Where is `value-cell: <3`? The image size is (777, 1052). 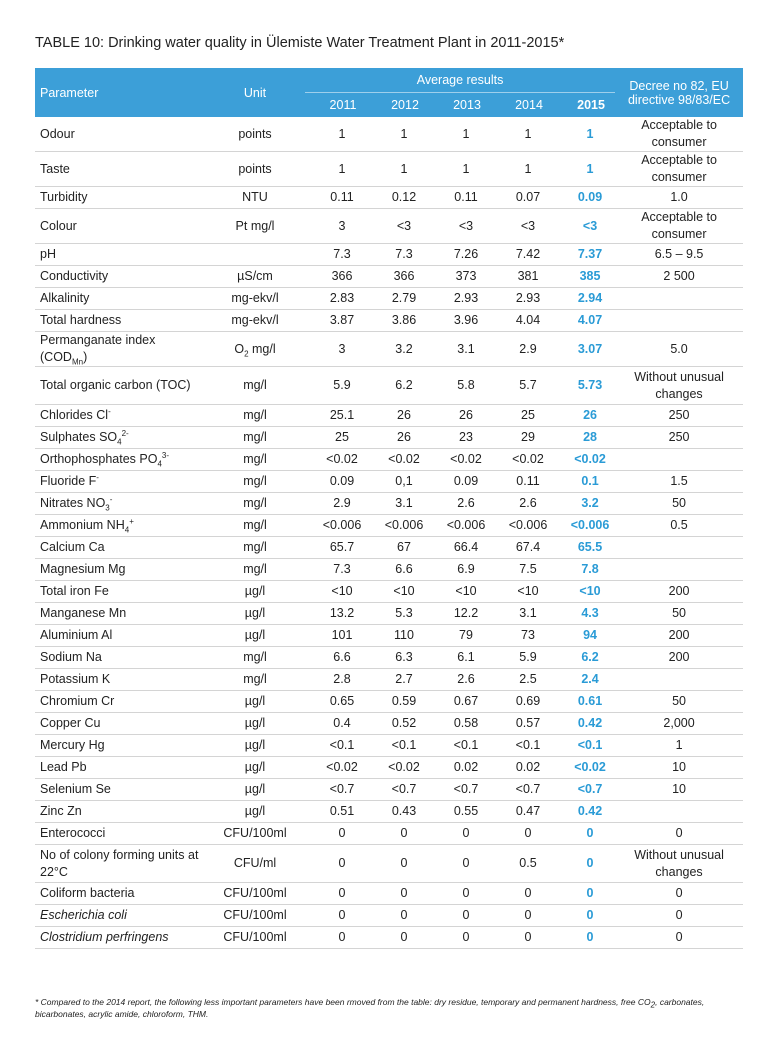
value-cell: <3 is located at coordinates (398, 226).